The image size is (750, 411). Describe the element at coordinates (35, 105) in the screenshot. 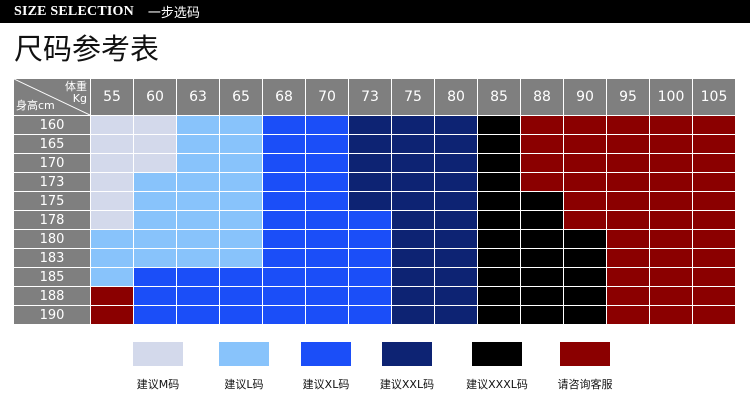

I see `corner-height-label: 身高cm` at that location.